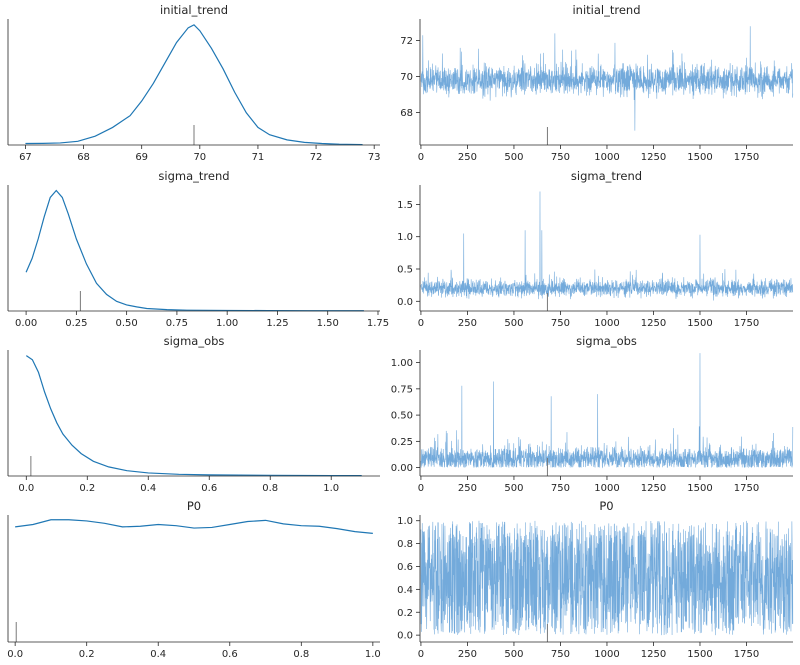  I want to click on panel-1: initial_trend 67 68 69 70 71 72 73, so click(194, 83).